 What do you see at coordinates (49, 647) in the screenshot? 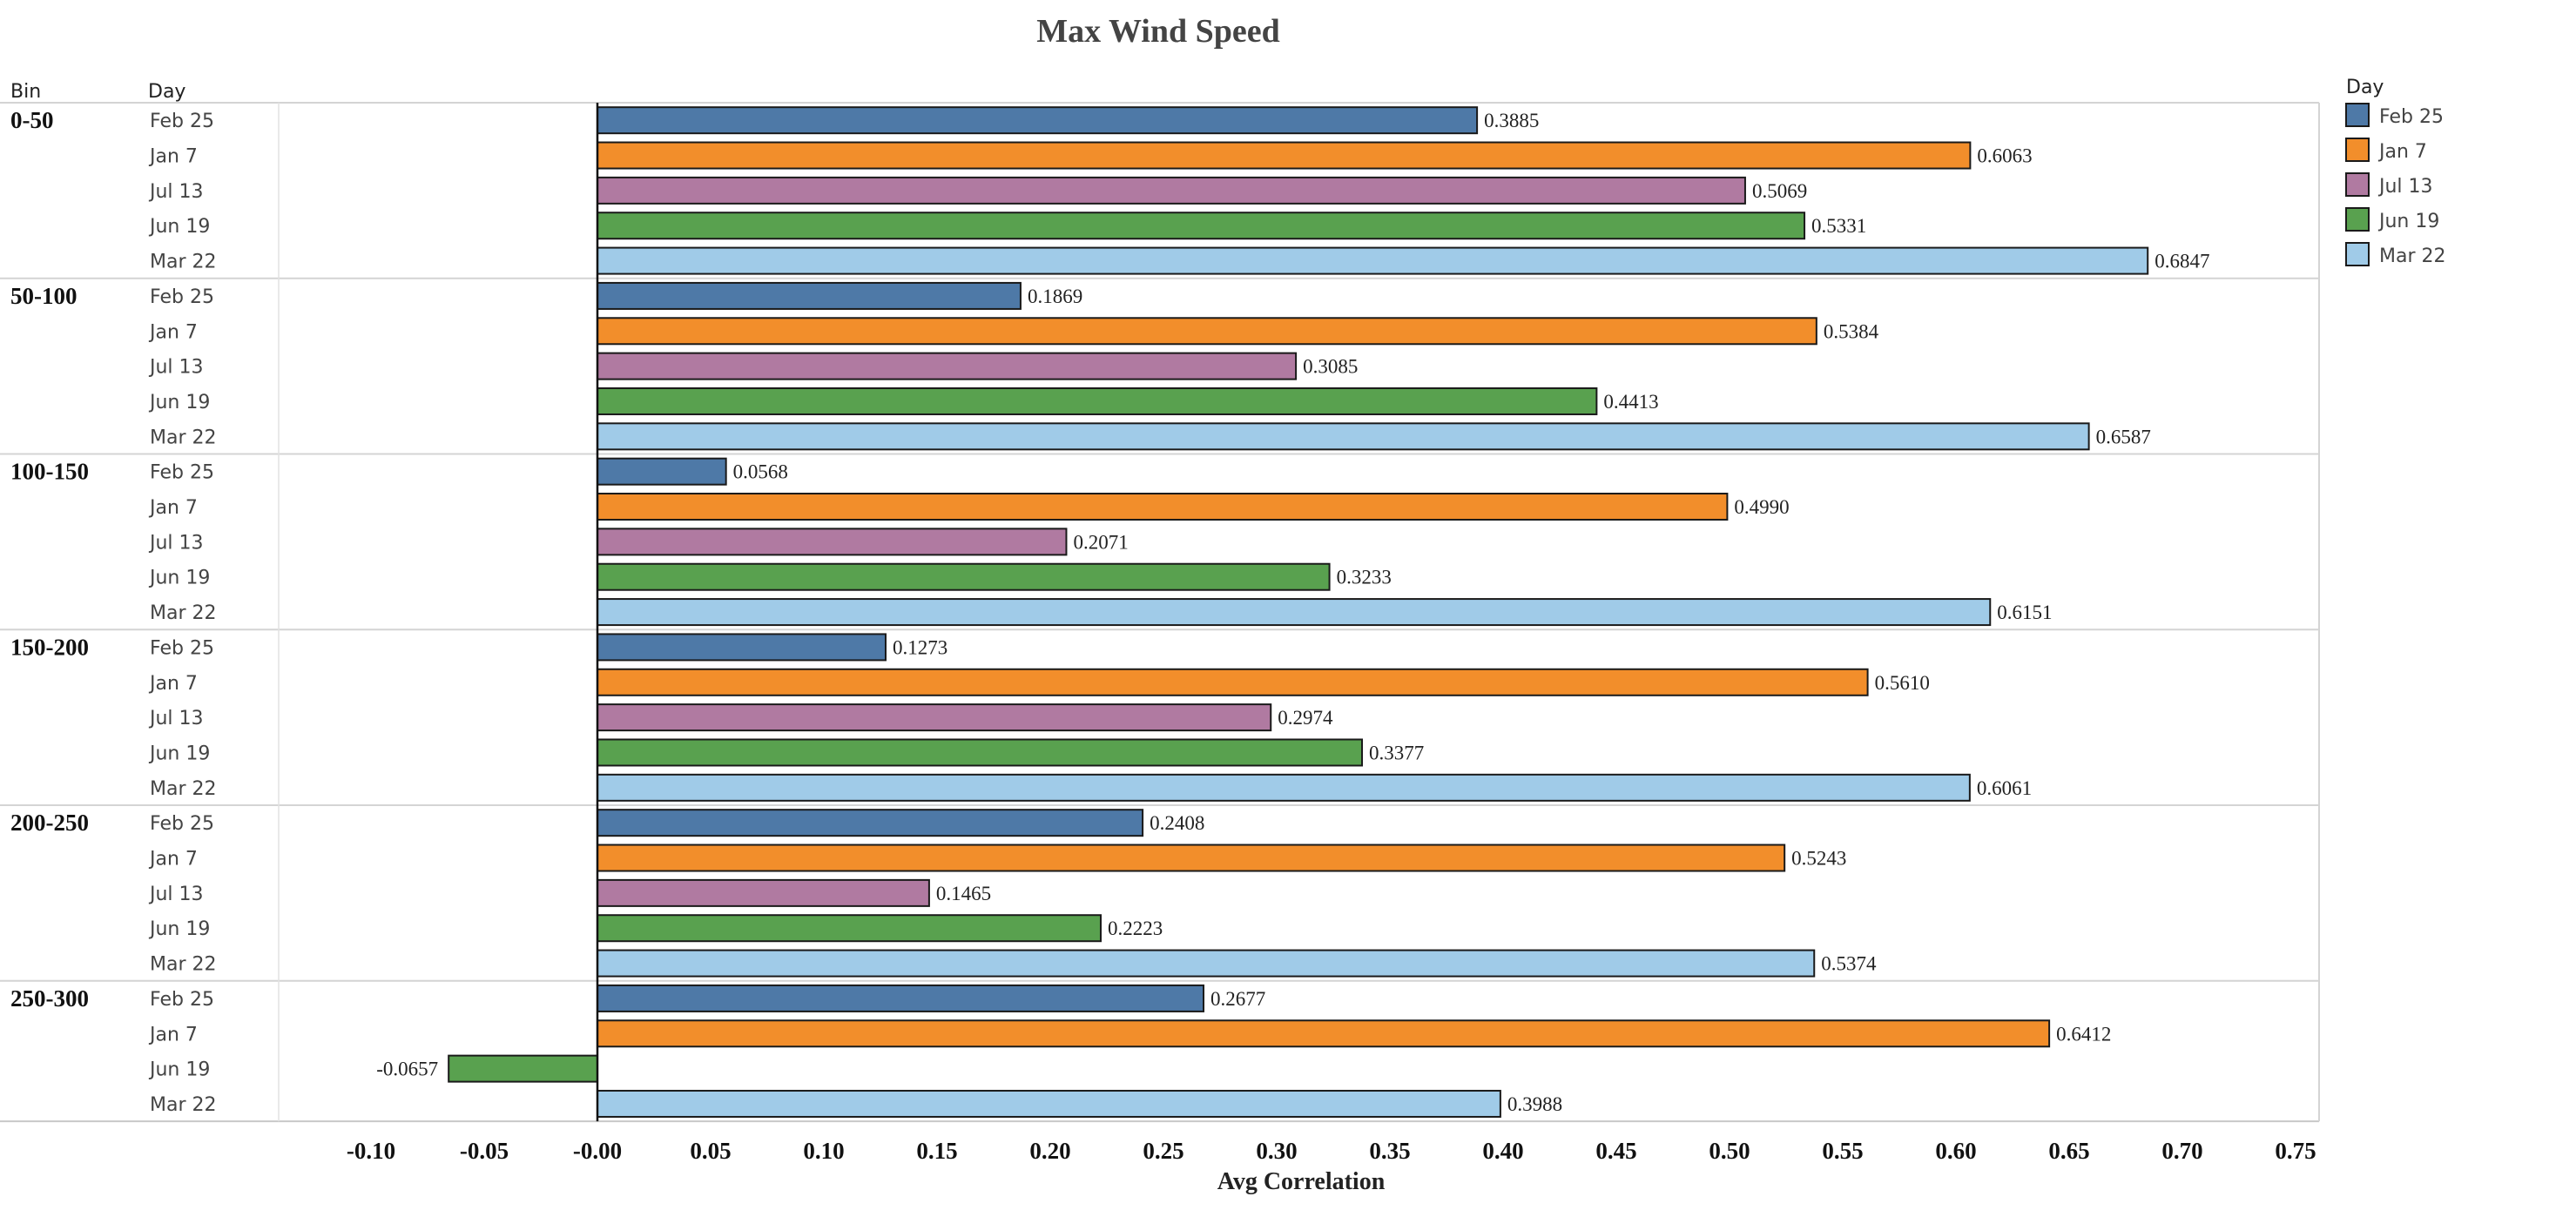
I see `bin-label: 150-200` at bounding box center [49, 647].